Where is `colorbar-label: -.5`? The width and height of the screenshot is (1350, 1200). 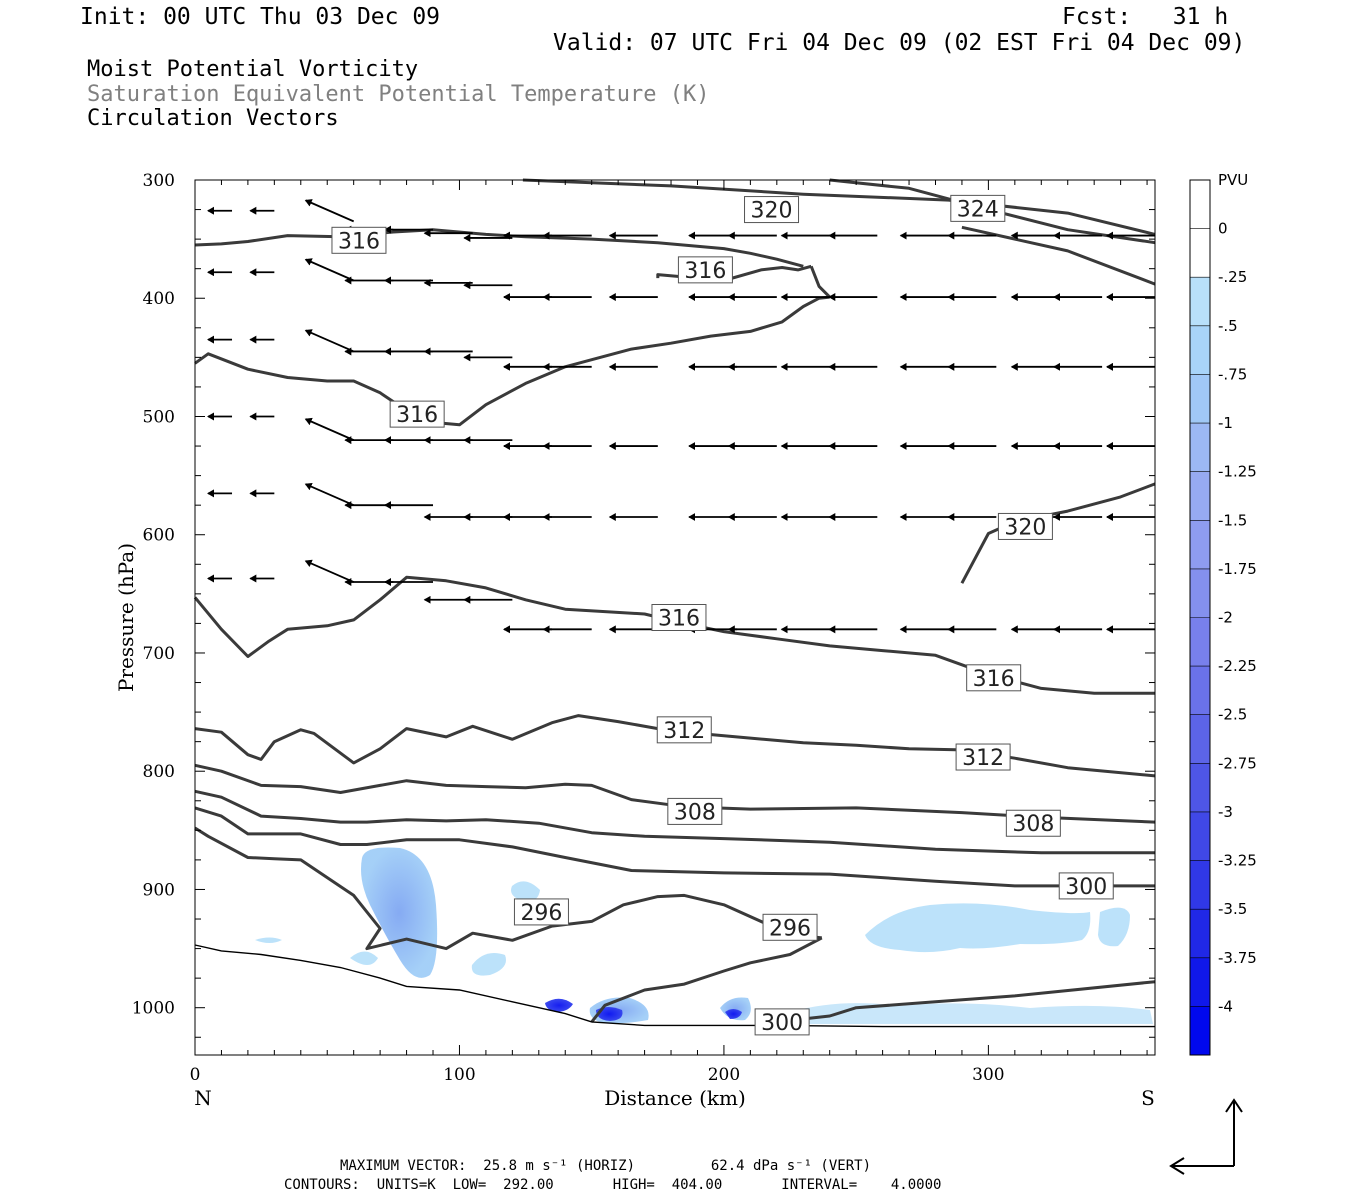 colorbar-label: -.5 is located at coordinates (1228, 326).